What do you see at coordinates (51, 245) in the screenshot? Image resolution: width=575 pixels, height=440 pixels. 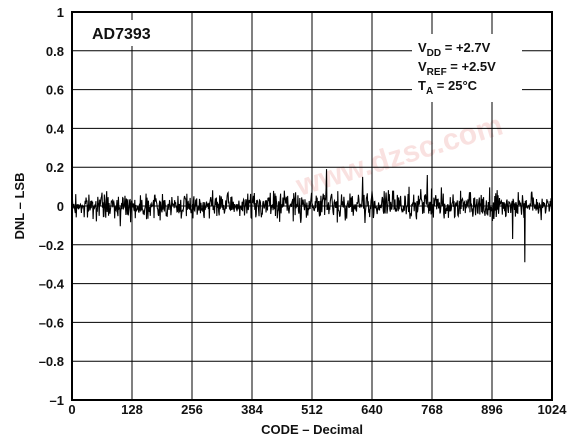 I see `y-tick-label: –0.2` at bounding box center [51, 245].